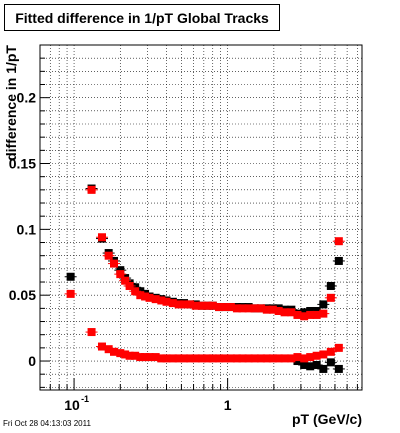 This screenshot has width=400, height=433. Describe the element at coordinates (85, 399) in the screenshot. I see `x-tick-label-exponent: -1` at that location.